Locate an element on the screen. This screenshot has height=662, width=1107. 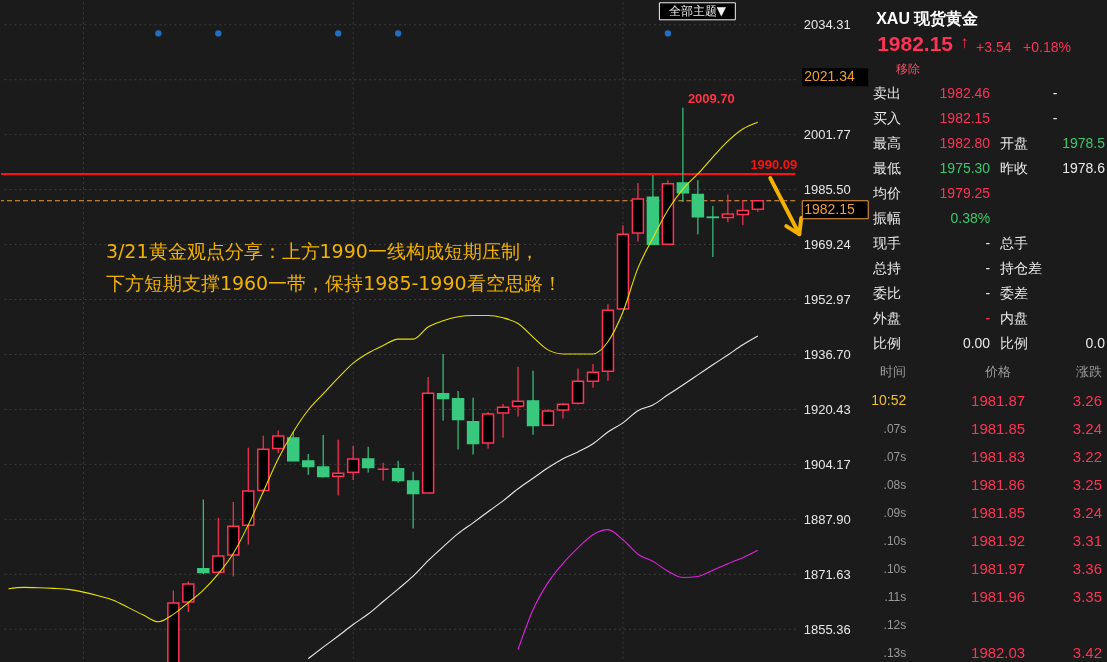
text: 最低 is located at coordinates (887, 168).